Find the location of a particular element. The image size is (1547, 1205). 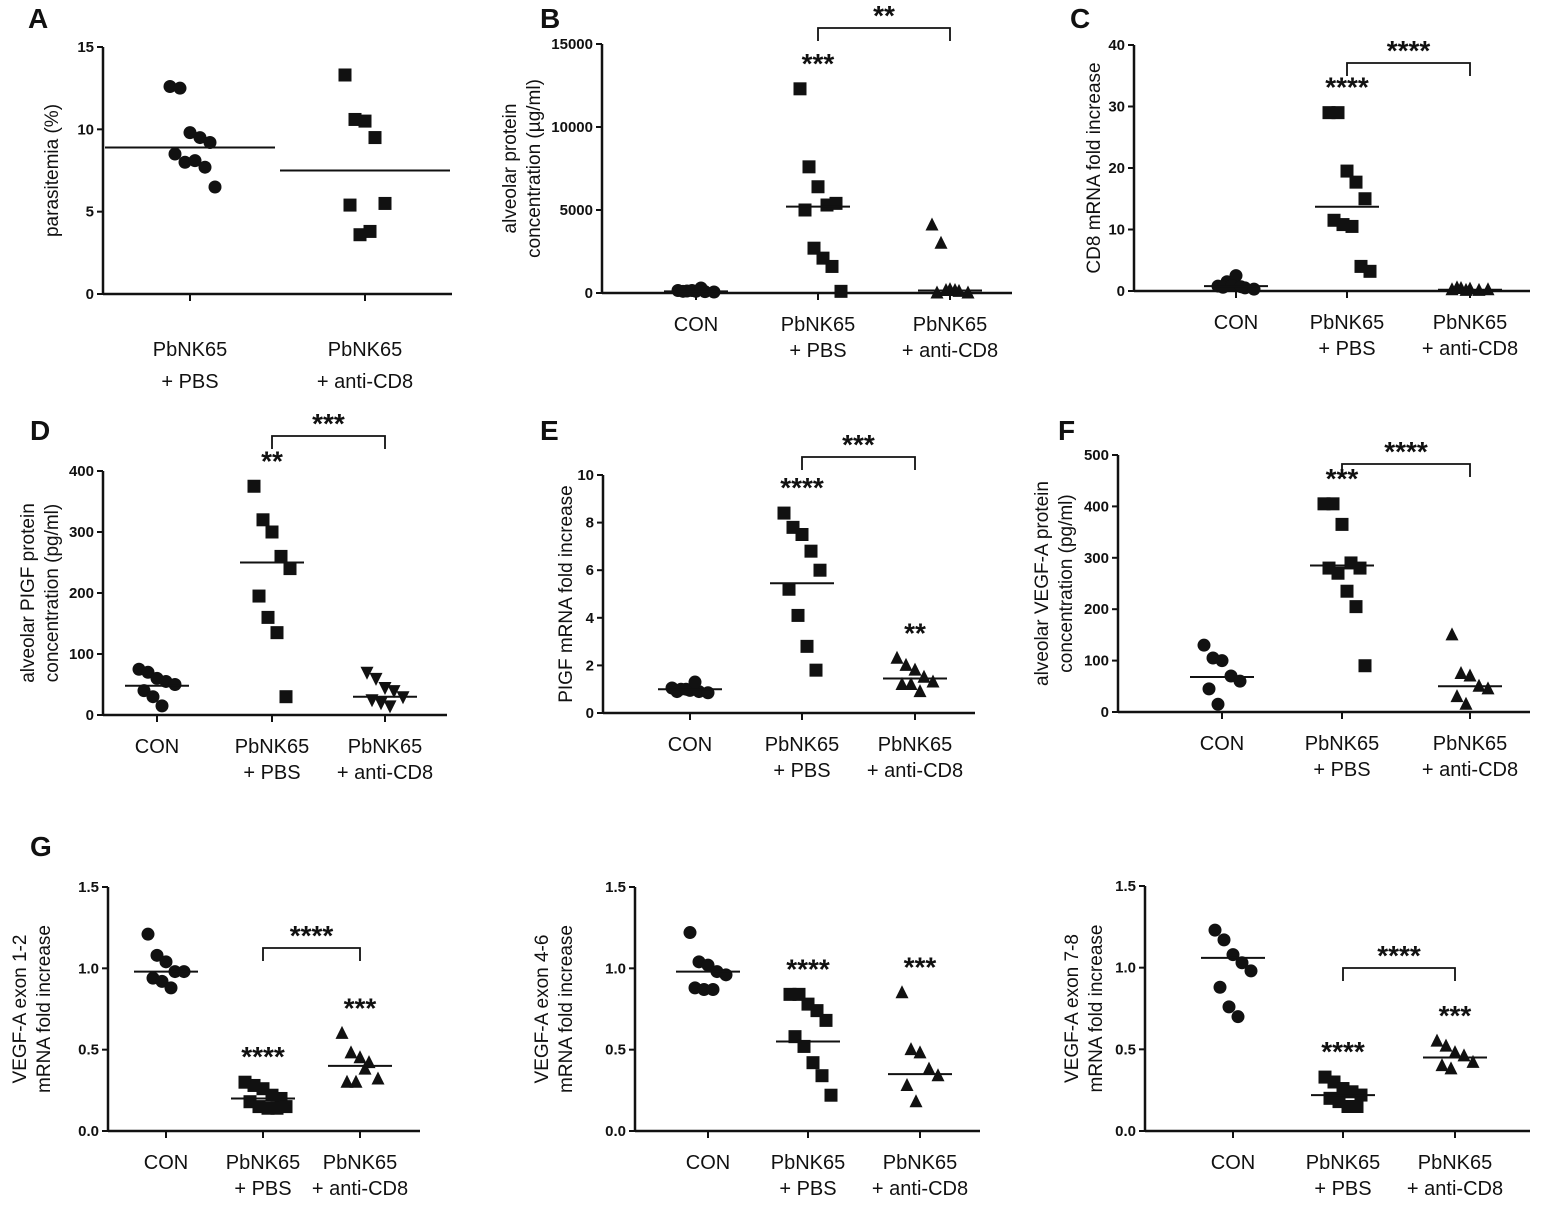

y-tick-label: 2 is located at coordinates (590, 665).